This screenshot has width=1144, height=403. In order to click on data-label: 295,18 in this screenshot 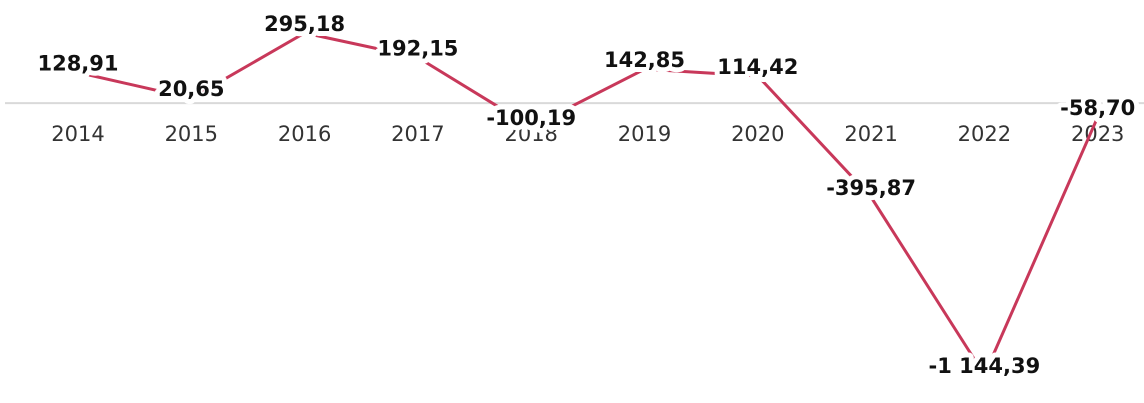, I will do `click(304, 24)`.